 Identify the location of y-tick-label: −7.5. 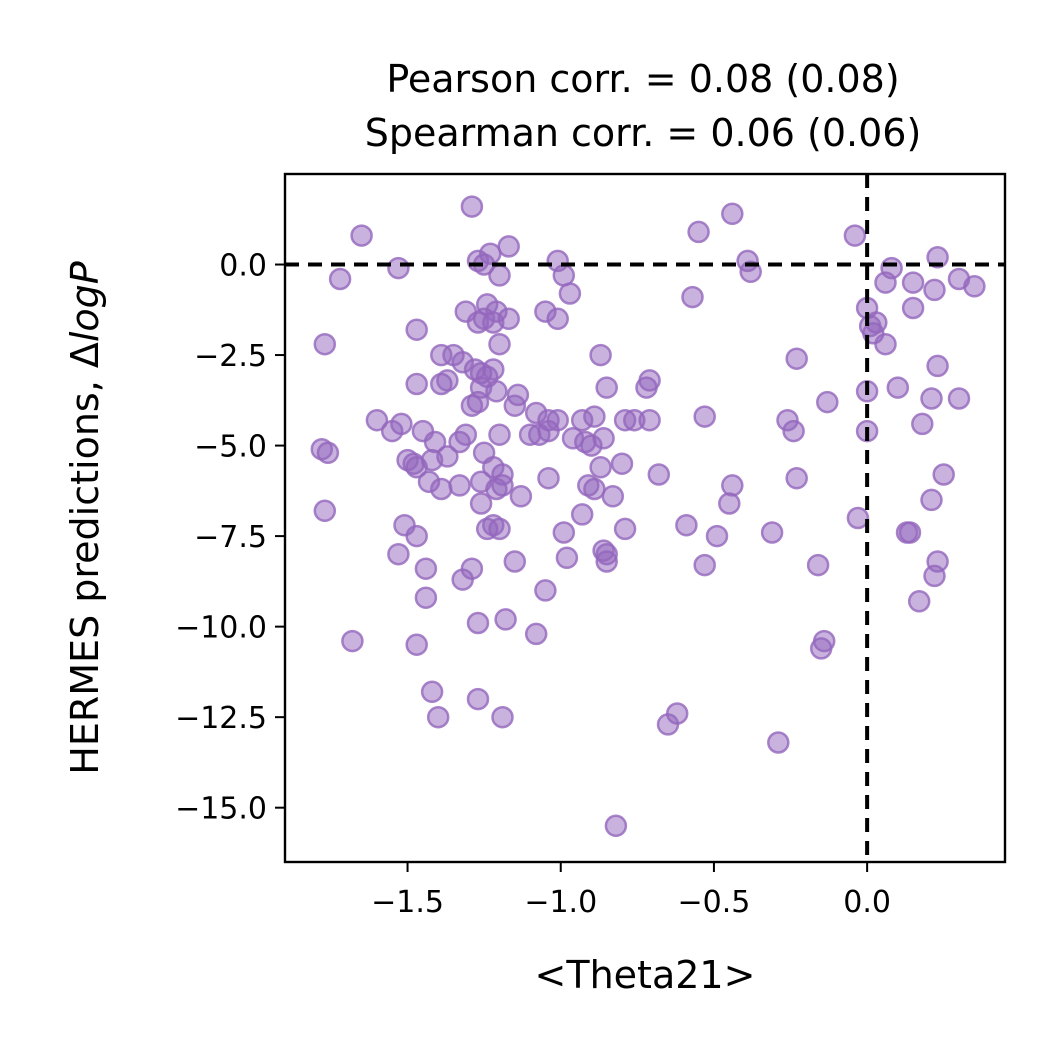
(230, 537).